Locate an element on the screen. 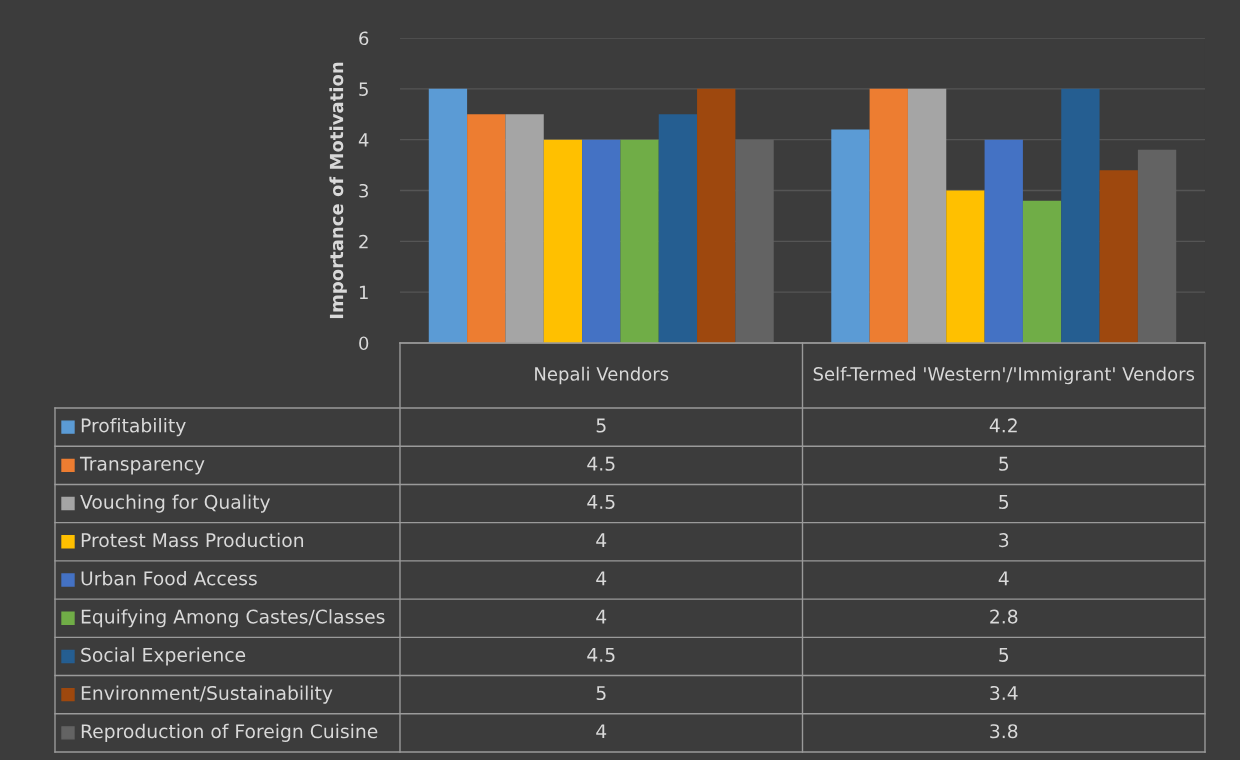 The height and width of the screenshot is (760, 1240). y-tick-label: 1 is located at coordinates (363, 292).